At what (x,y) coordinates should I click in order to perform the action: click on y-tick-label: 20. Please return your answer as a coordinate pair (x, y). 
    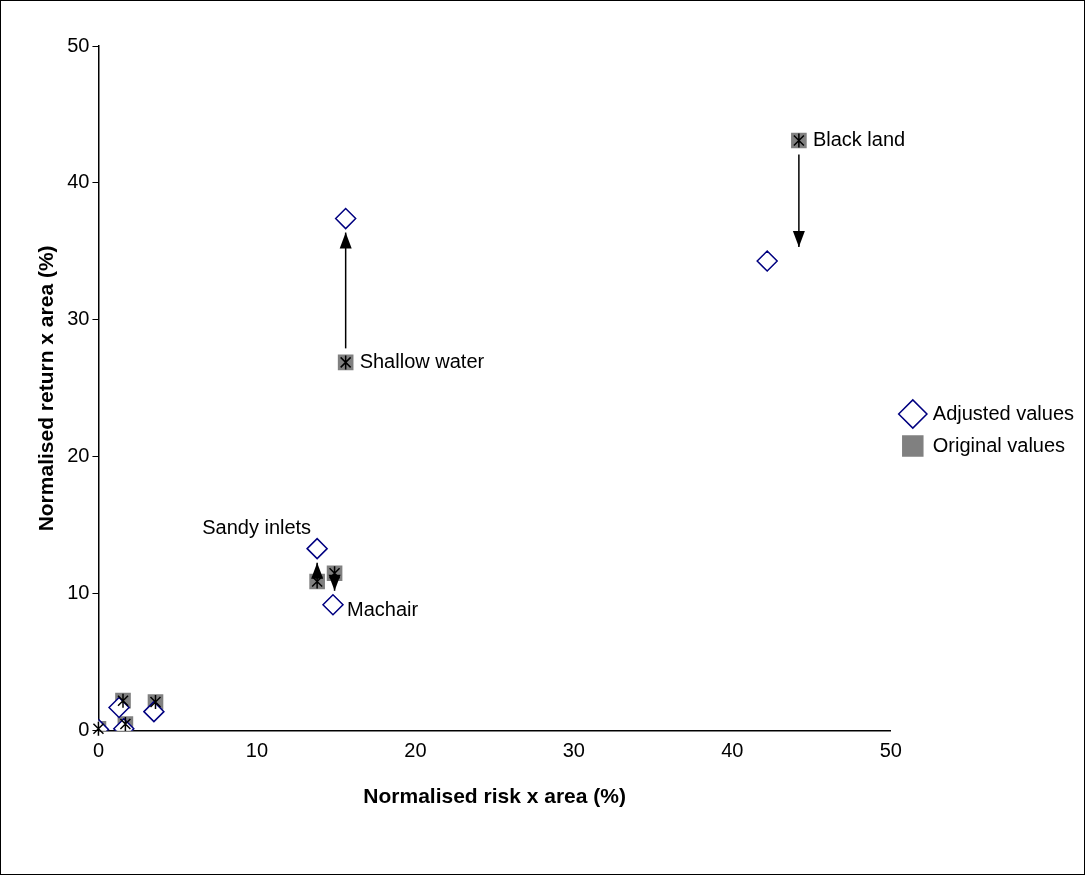
    Looking at the image, I should click on (78, 455).